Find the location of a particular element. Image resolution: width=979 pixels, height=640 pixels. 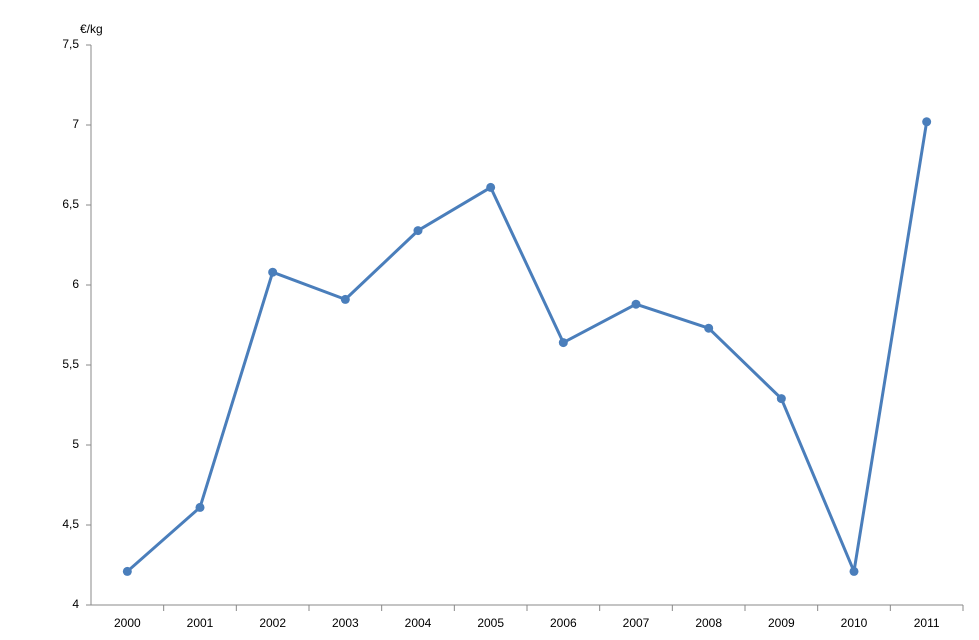

x-tick-label: 2006 is located at coordinates (563, 623).